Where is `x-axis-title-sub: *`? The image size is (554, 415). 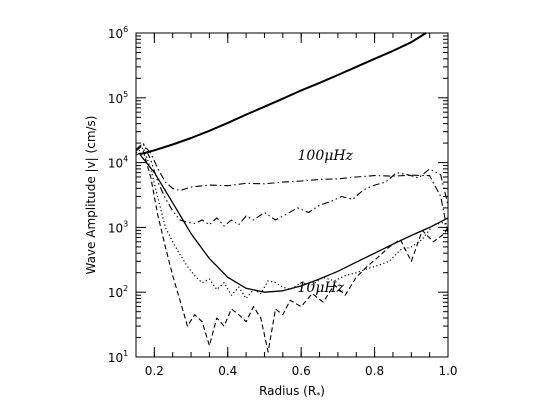
x-axis-title-sub: * is located at coordinates (318, 395).